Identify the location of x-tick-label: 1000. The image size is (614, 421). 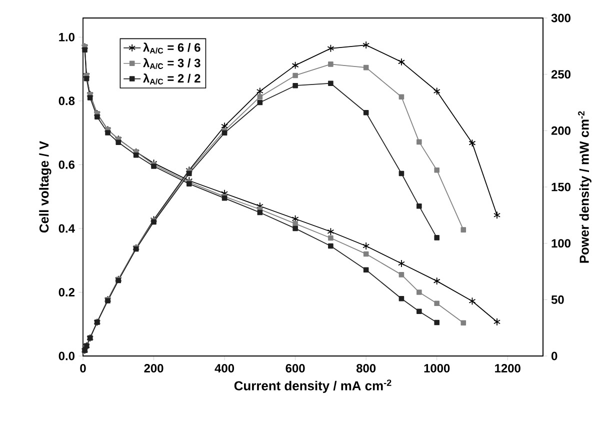
(437, 368).